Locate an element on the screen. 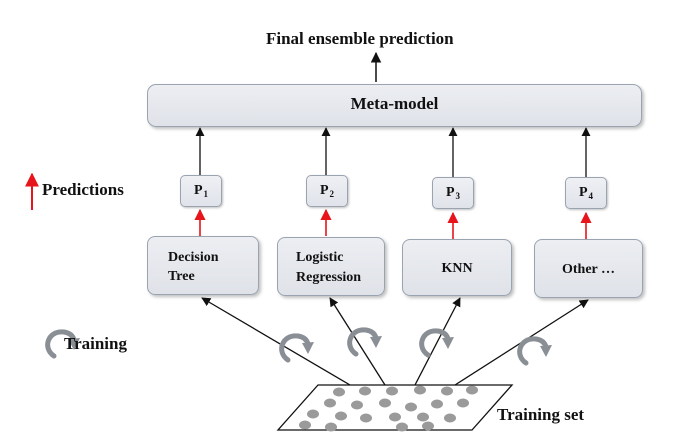  training-to-model3-arrow is located at coordinates (437, 341).